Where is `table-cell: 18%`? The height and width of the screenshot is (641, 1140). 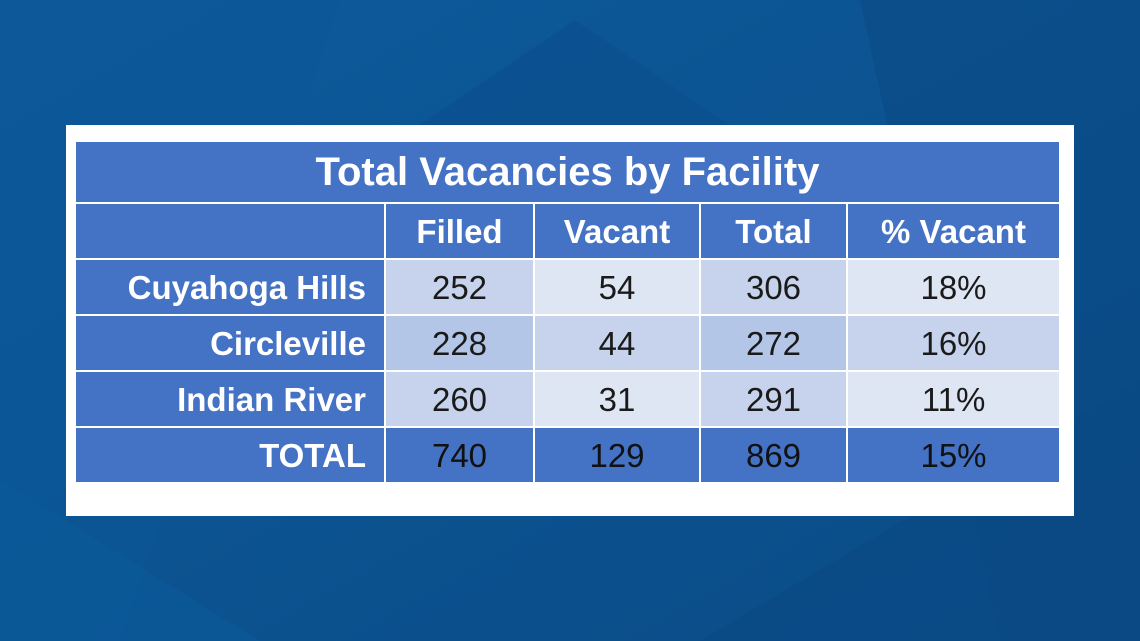 table-cell: 18% is located at coordinates (953, 287).